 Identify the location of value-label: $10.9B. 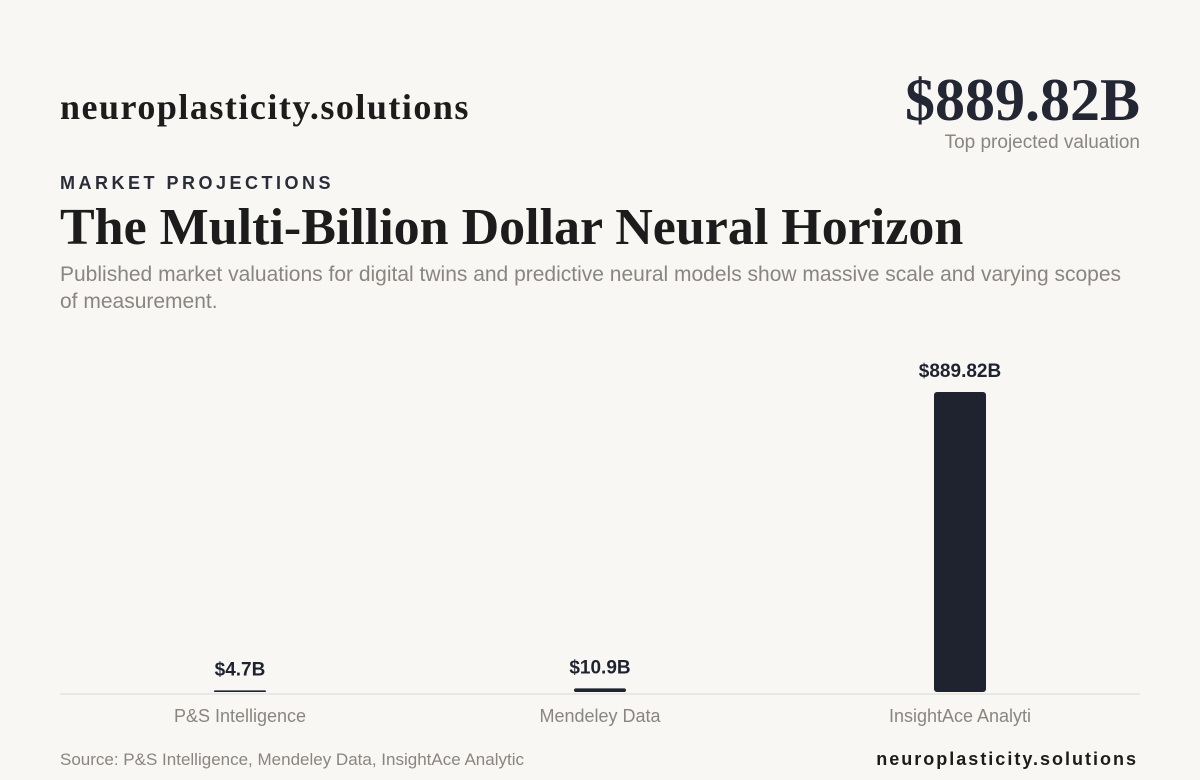
(599, 667).